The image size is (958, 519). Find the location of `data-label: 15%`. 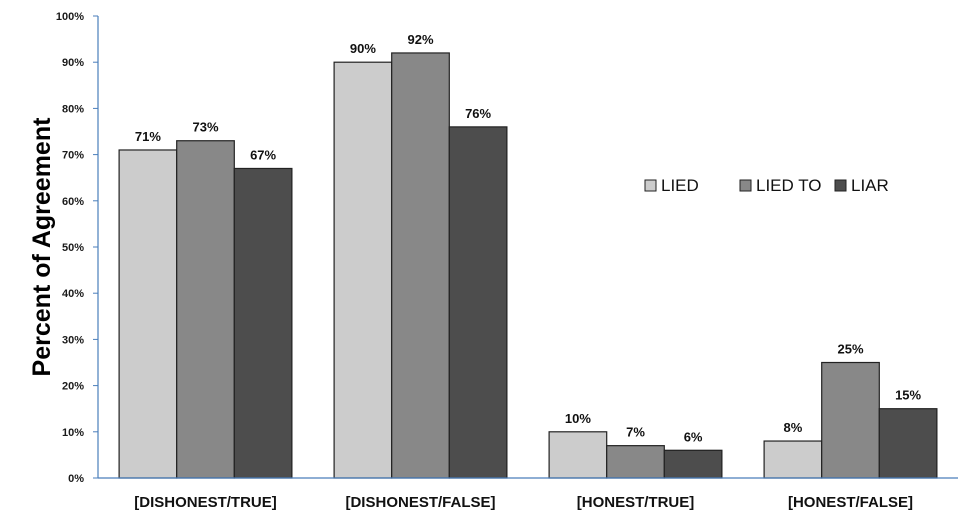

data-label: 15% is located at coordinates (908, 395).